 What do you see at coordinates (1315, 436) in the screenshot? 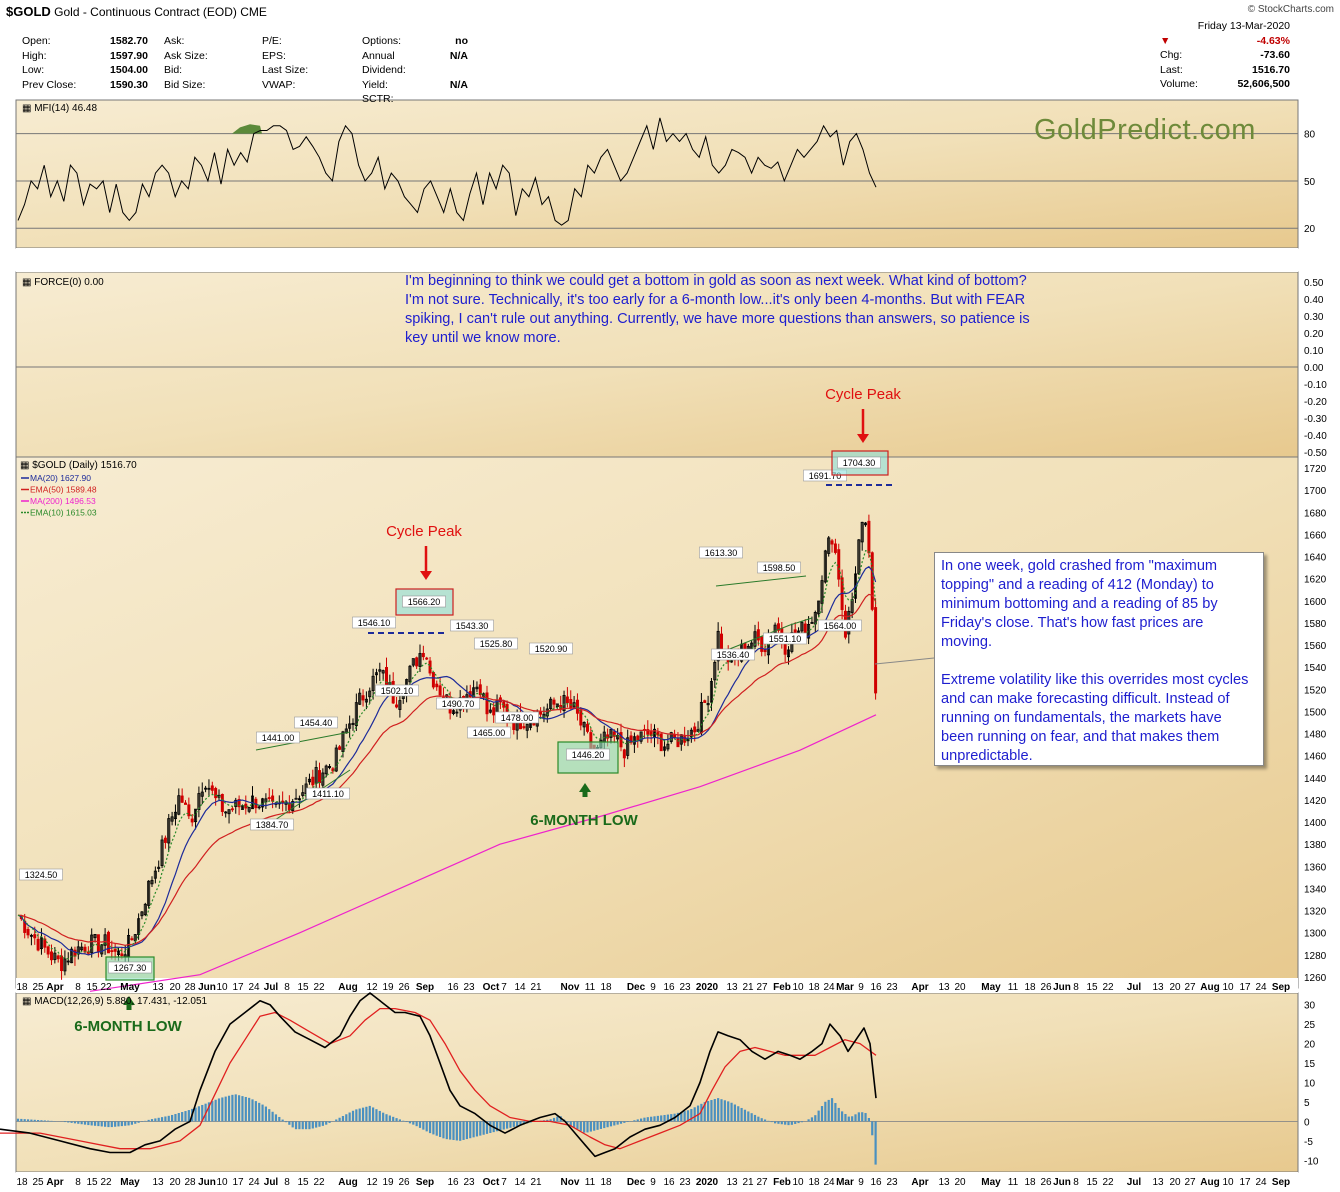
I see `force-tick-label: -0.40` at bounding box center [1315, 436].